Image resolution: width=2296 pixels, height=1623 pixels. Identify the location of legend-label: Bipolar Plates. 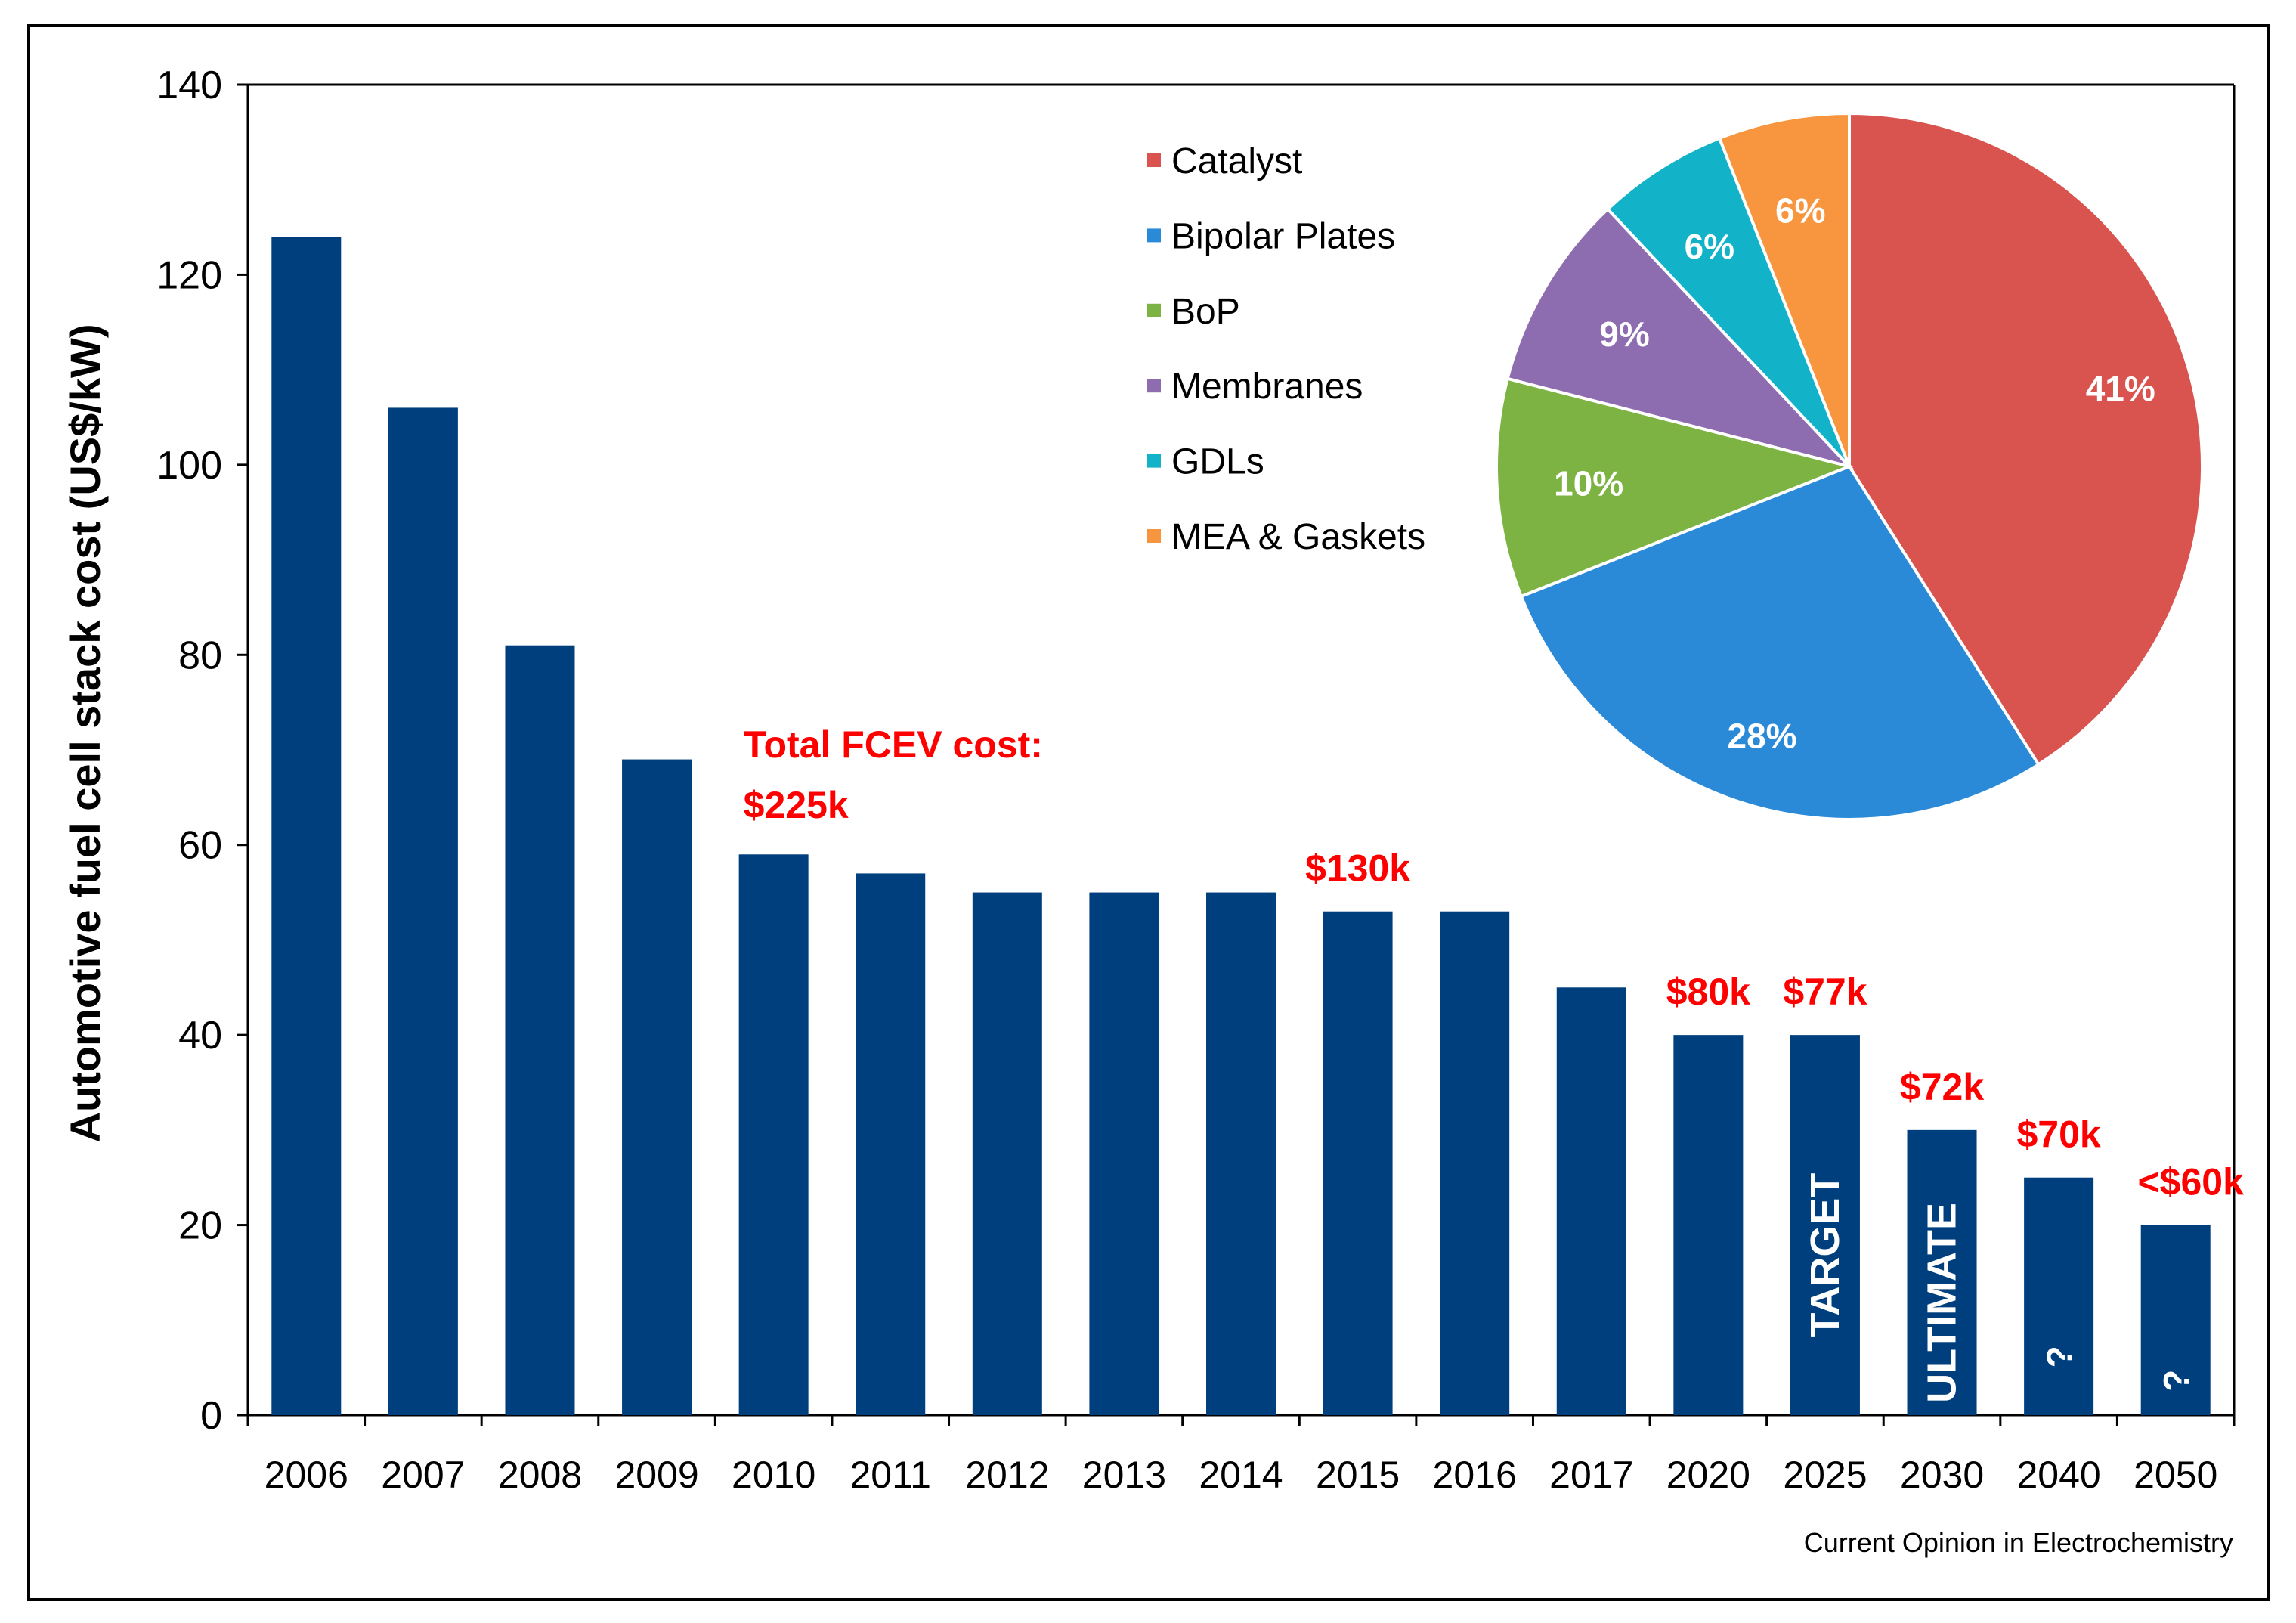
(1283, 236).